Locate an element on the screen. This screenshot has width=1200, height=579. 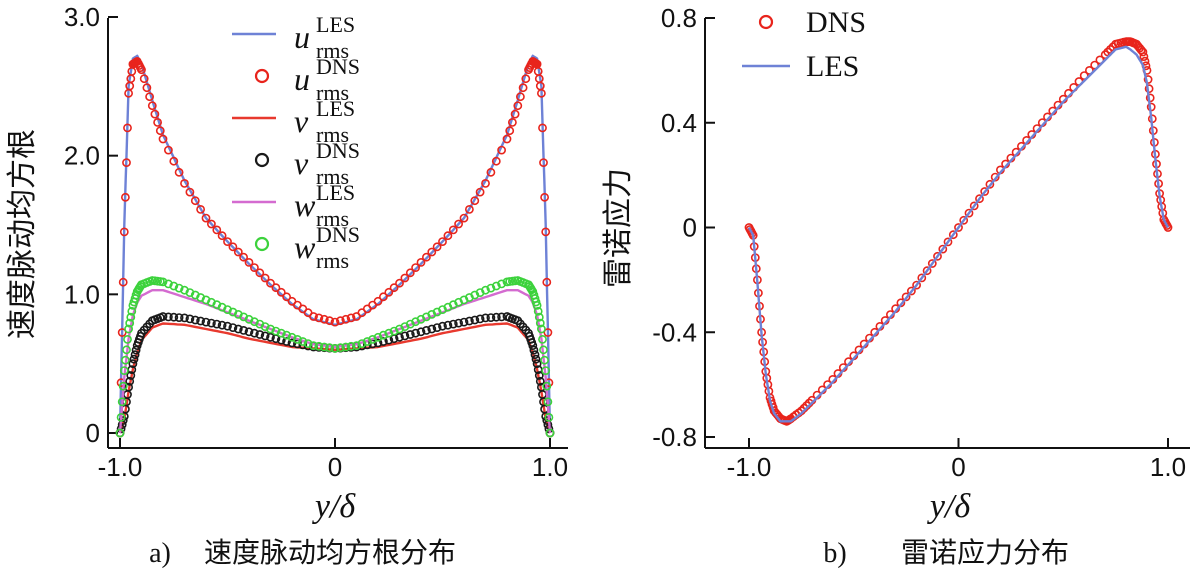
y-tick-label: 2.0 is located at coordinates (82, 156).